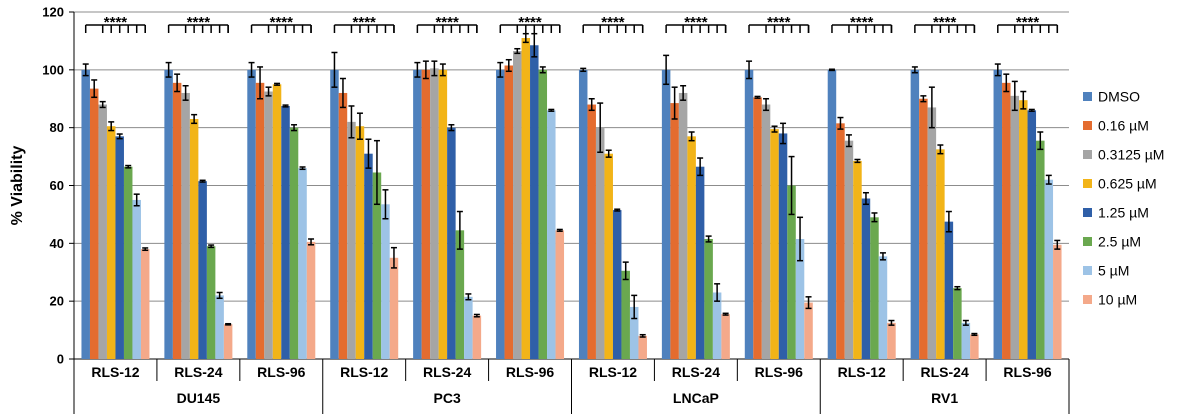  Describe the element at coordinates (57, 127) in the screenshot. I see `y-tick-label: 80` at that location.